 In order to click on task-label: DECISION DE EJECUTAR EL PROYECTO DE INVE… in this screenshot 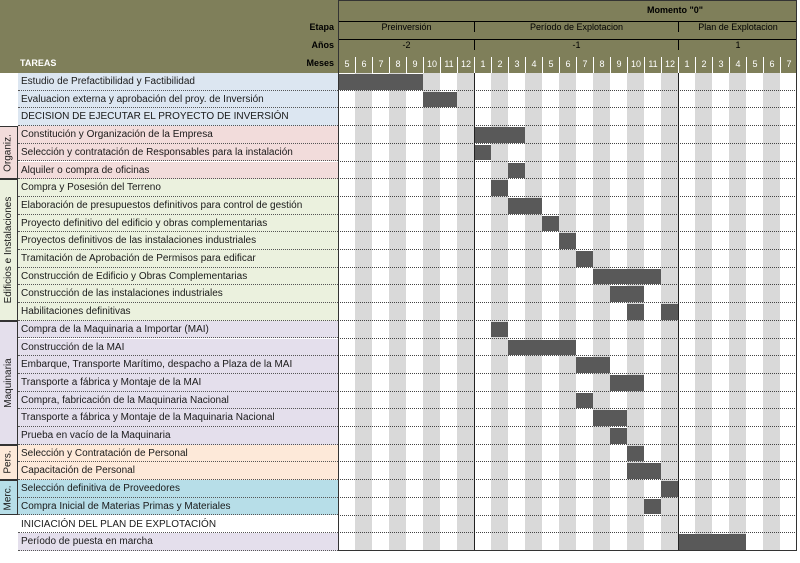, I will do `click(155, 117)`.